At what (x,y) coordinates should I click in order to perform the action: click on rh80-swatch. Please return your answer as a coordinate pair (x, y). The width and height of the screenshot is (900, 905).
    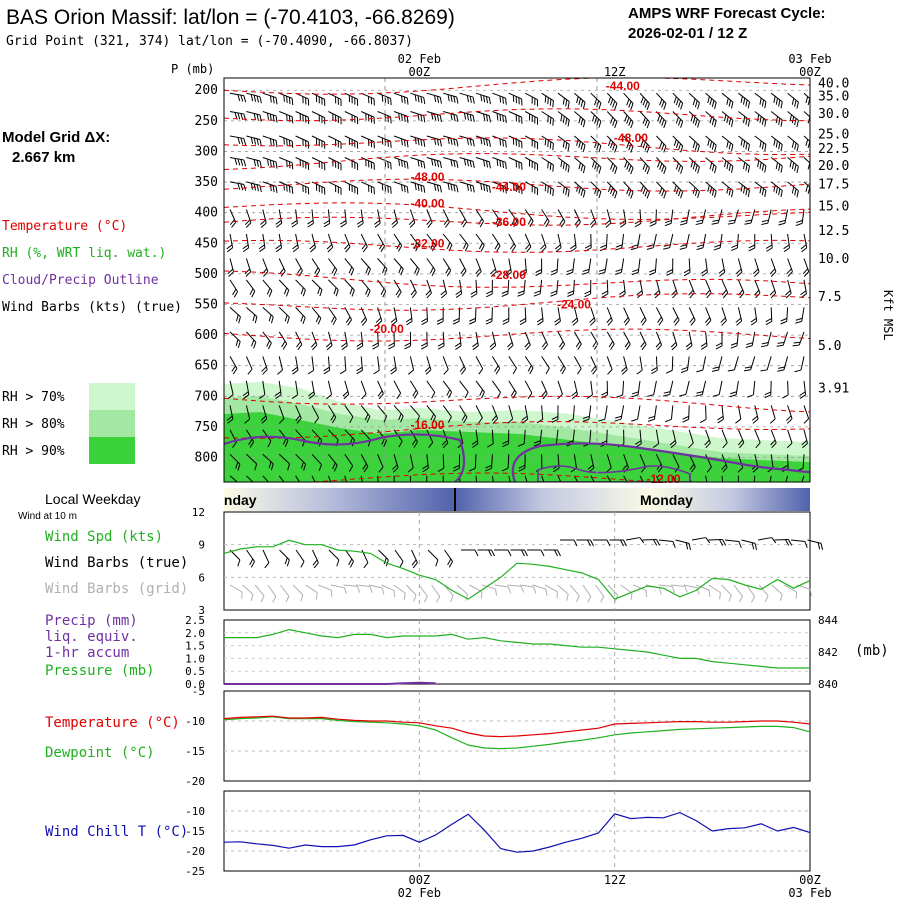
    Looking at the image, I should click on (112, 423).